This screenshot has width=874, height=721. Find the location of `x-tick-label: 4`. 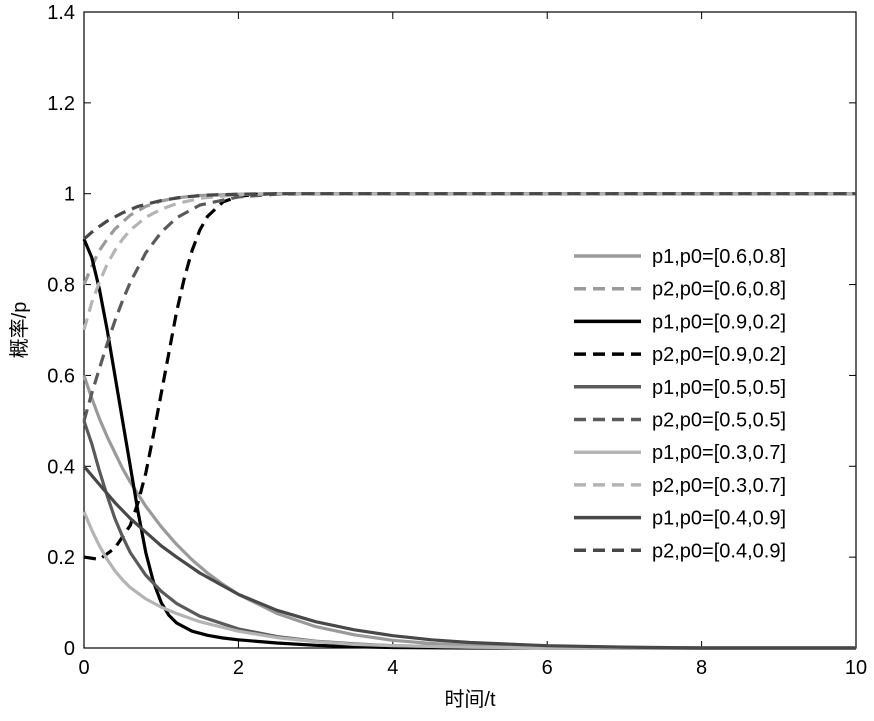

x-tick-label: 4 is located at coordinates (392, 668).